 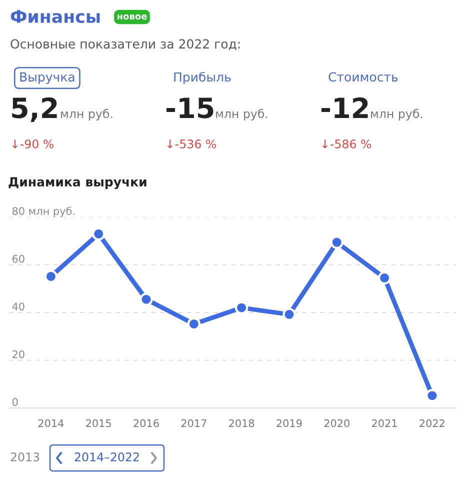 I want to click on text: ↓-586 %, so click(x=347, y=143).